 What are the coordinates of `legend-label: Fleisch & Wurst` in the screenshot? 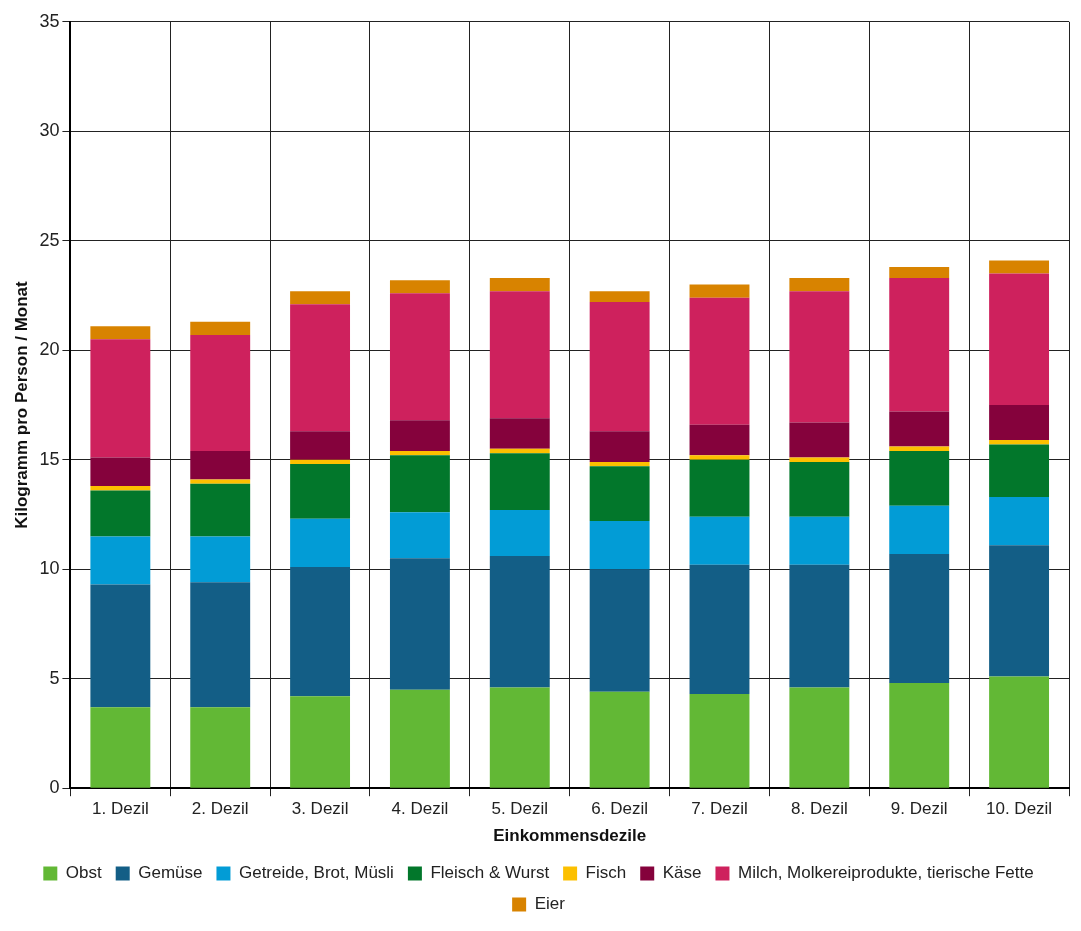 It's located at (490, 873).